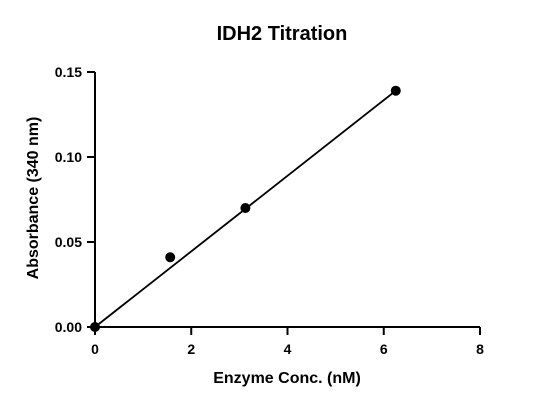 The image size is (539, 406). What do you see at coordinates (95, 349) in the screenshot?
I see `x-tick-label-0: 0` at bounding box center [95, 349].